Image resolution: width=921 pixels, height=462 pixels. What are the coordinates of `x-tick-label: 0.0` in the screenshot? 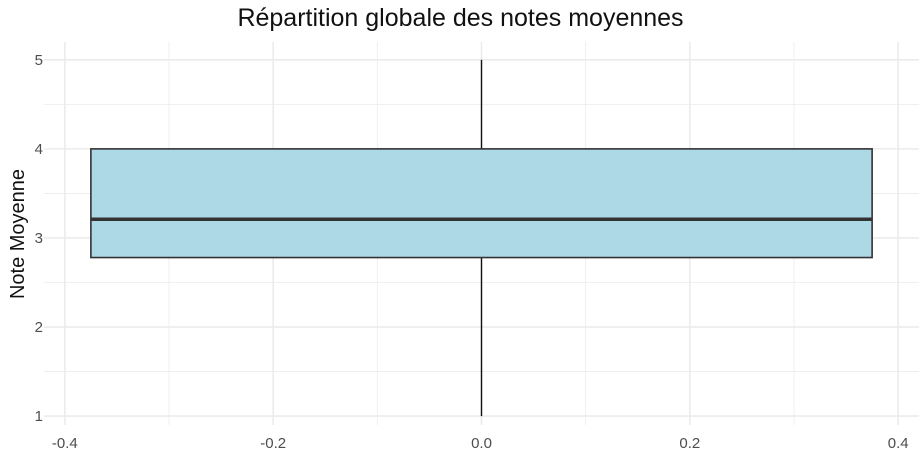 It's located at (481, 443).